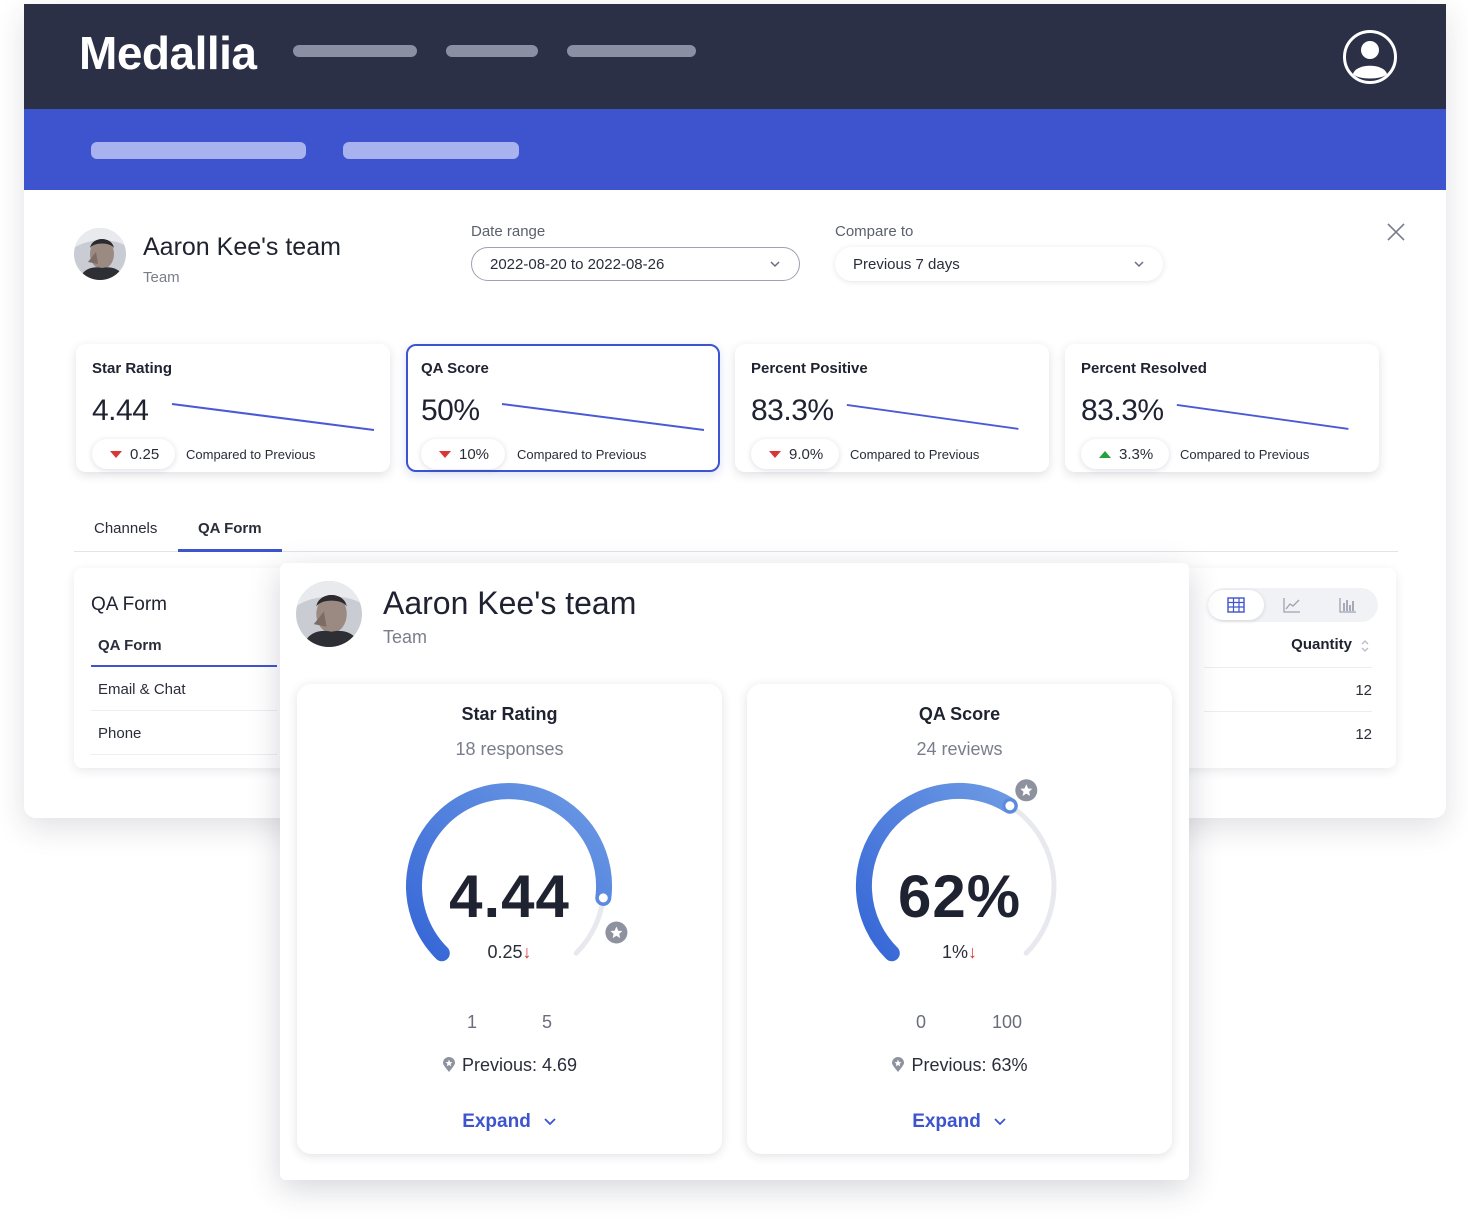 This screenshot has height=1224, width=1468. Describe the element at coordinates (168, 53) in the screenshot. I see `medallia-logo: Medallia` at that location.